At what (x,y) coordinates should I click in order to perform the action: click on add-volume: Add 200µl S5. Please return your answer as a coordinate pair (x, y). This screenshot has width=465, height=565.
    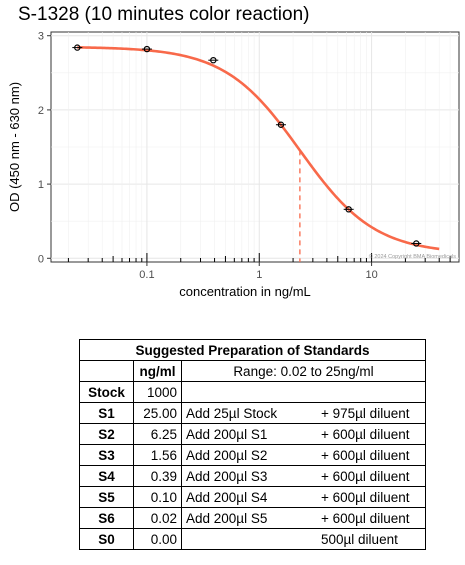
    Looking at the image, I should click on (227, 518).